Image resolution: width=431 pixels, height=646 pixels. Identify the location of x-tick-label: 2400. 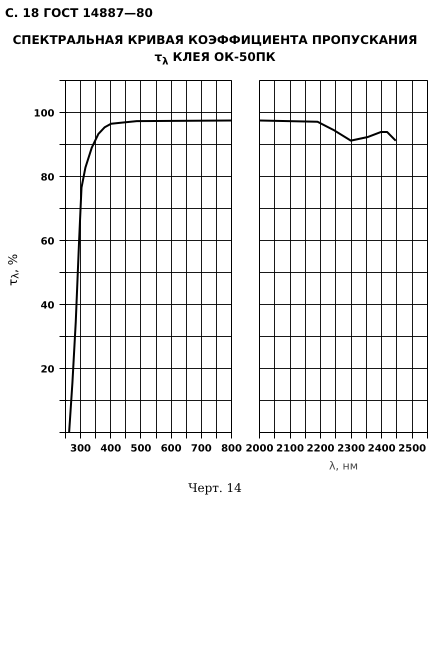
(382, 448).